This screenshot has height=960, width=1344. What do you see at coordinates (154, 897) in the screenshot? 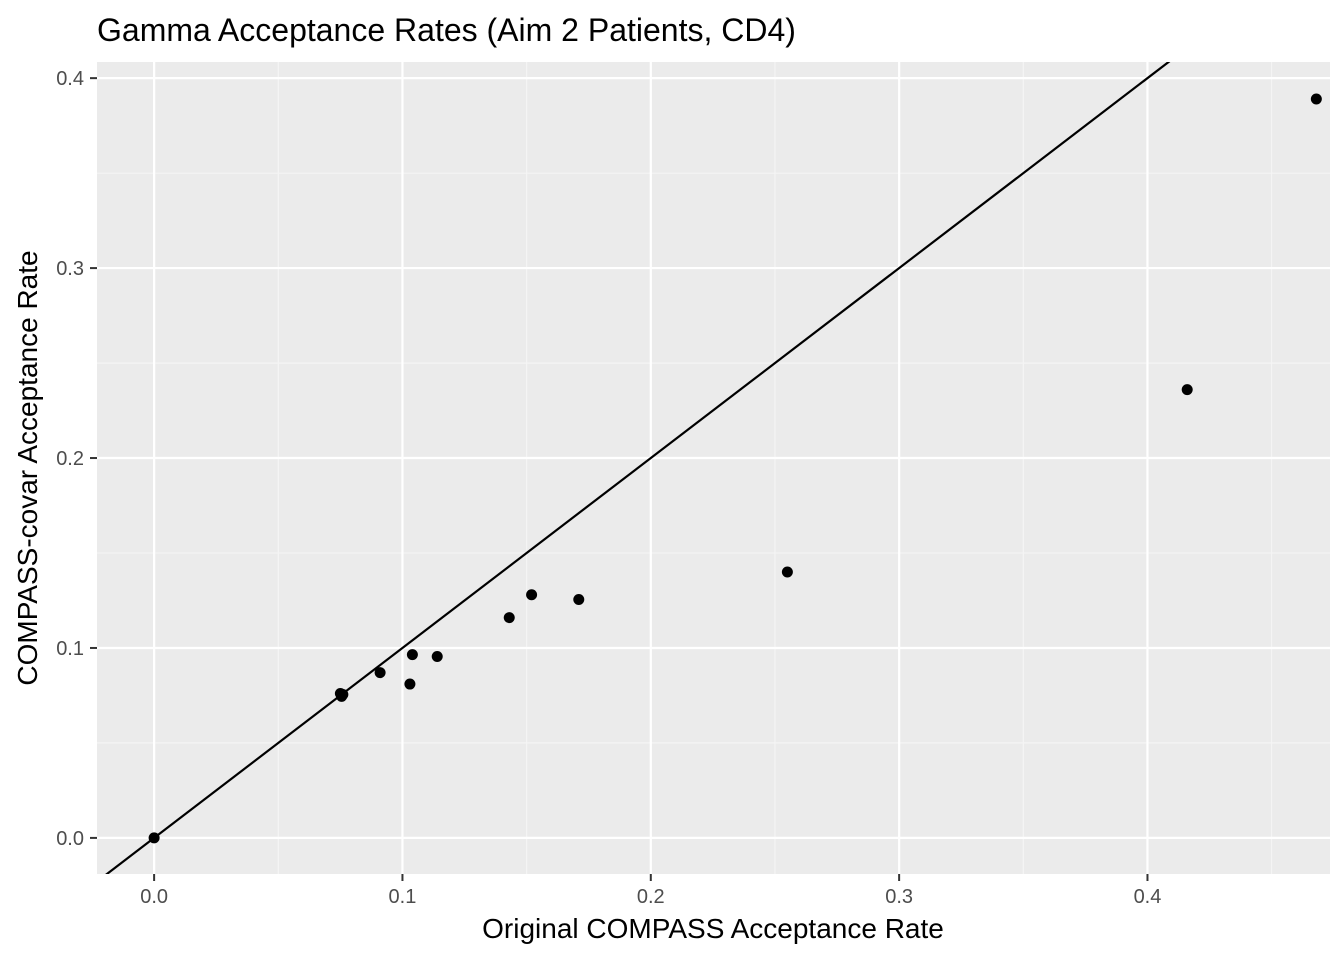
I see `x-tick-label: 0.0` at bounding box center [154, 897].